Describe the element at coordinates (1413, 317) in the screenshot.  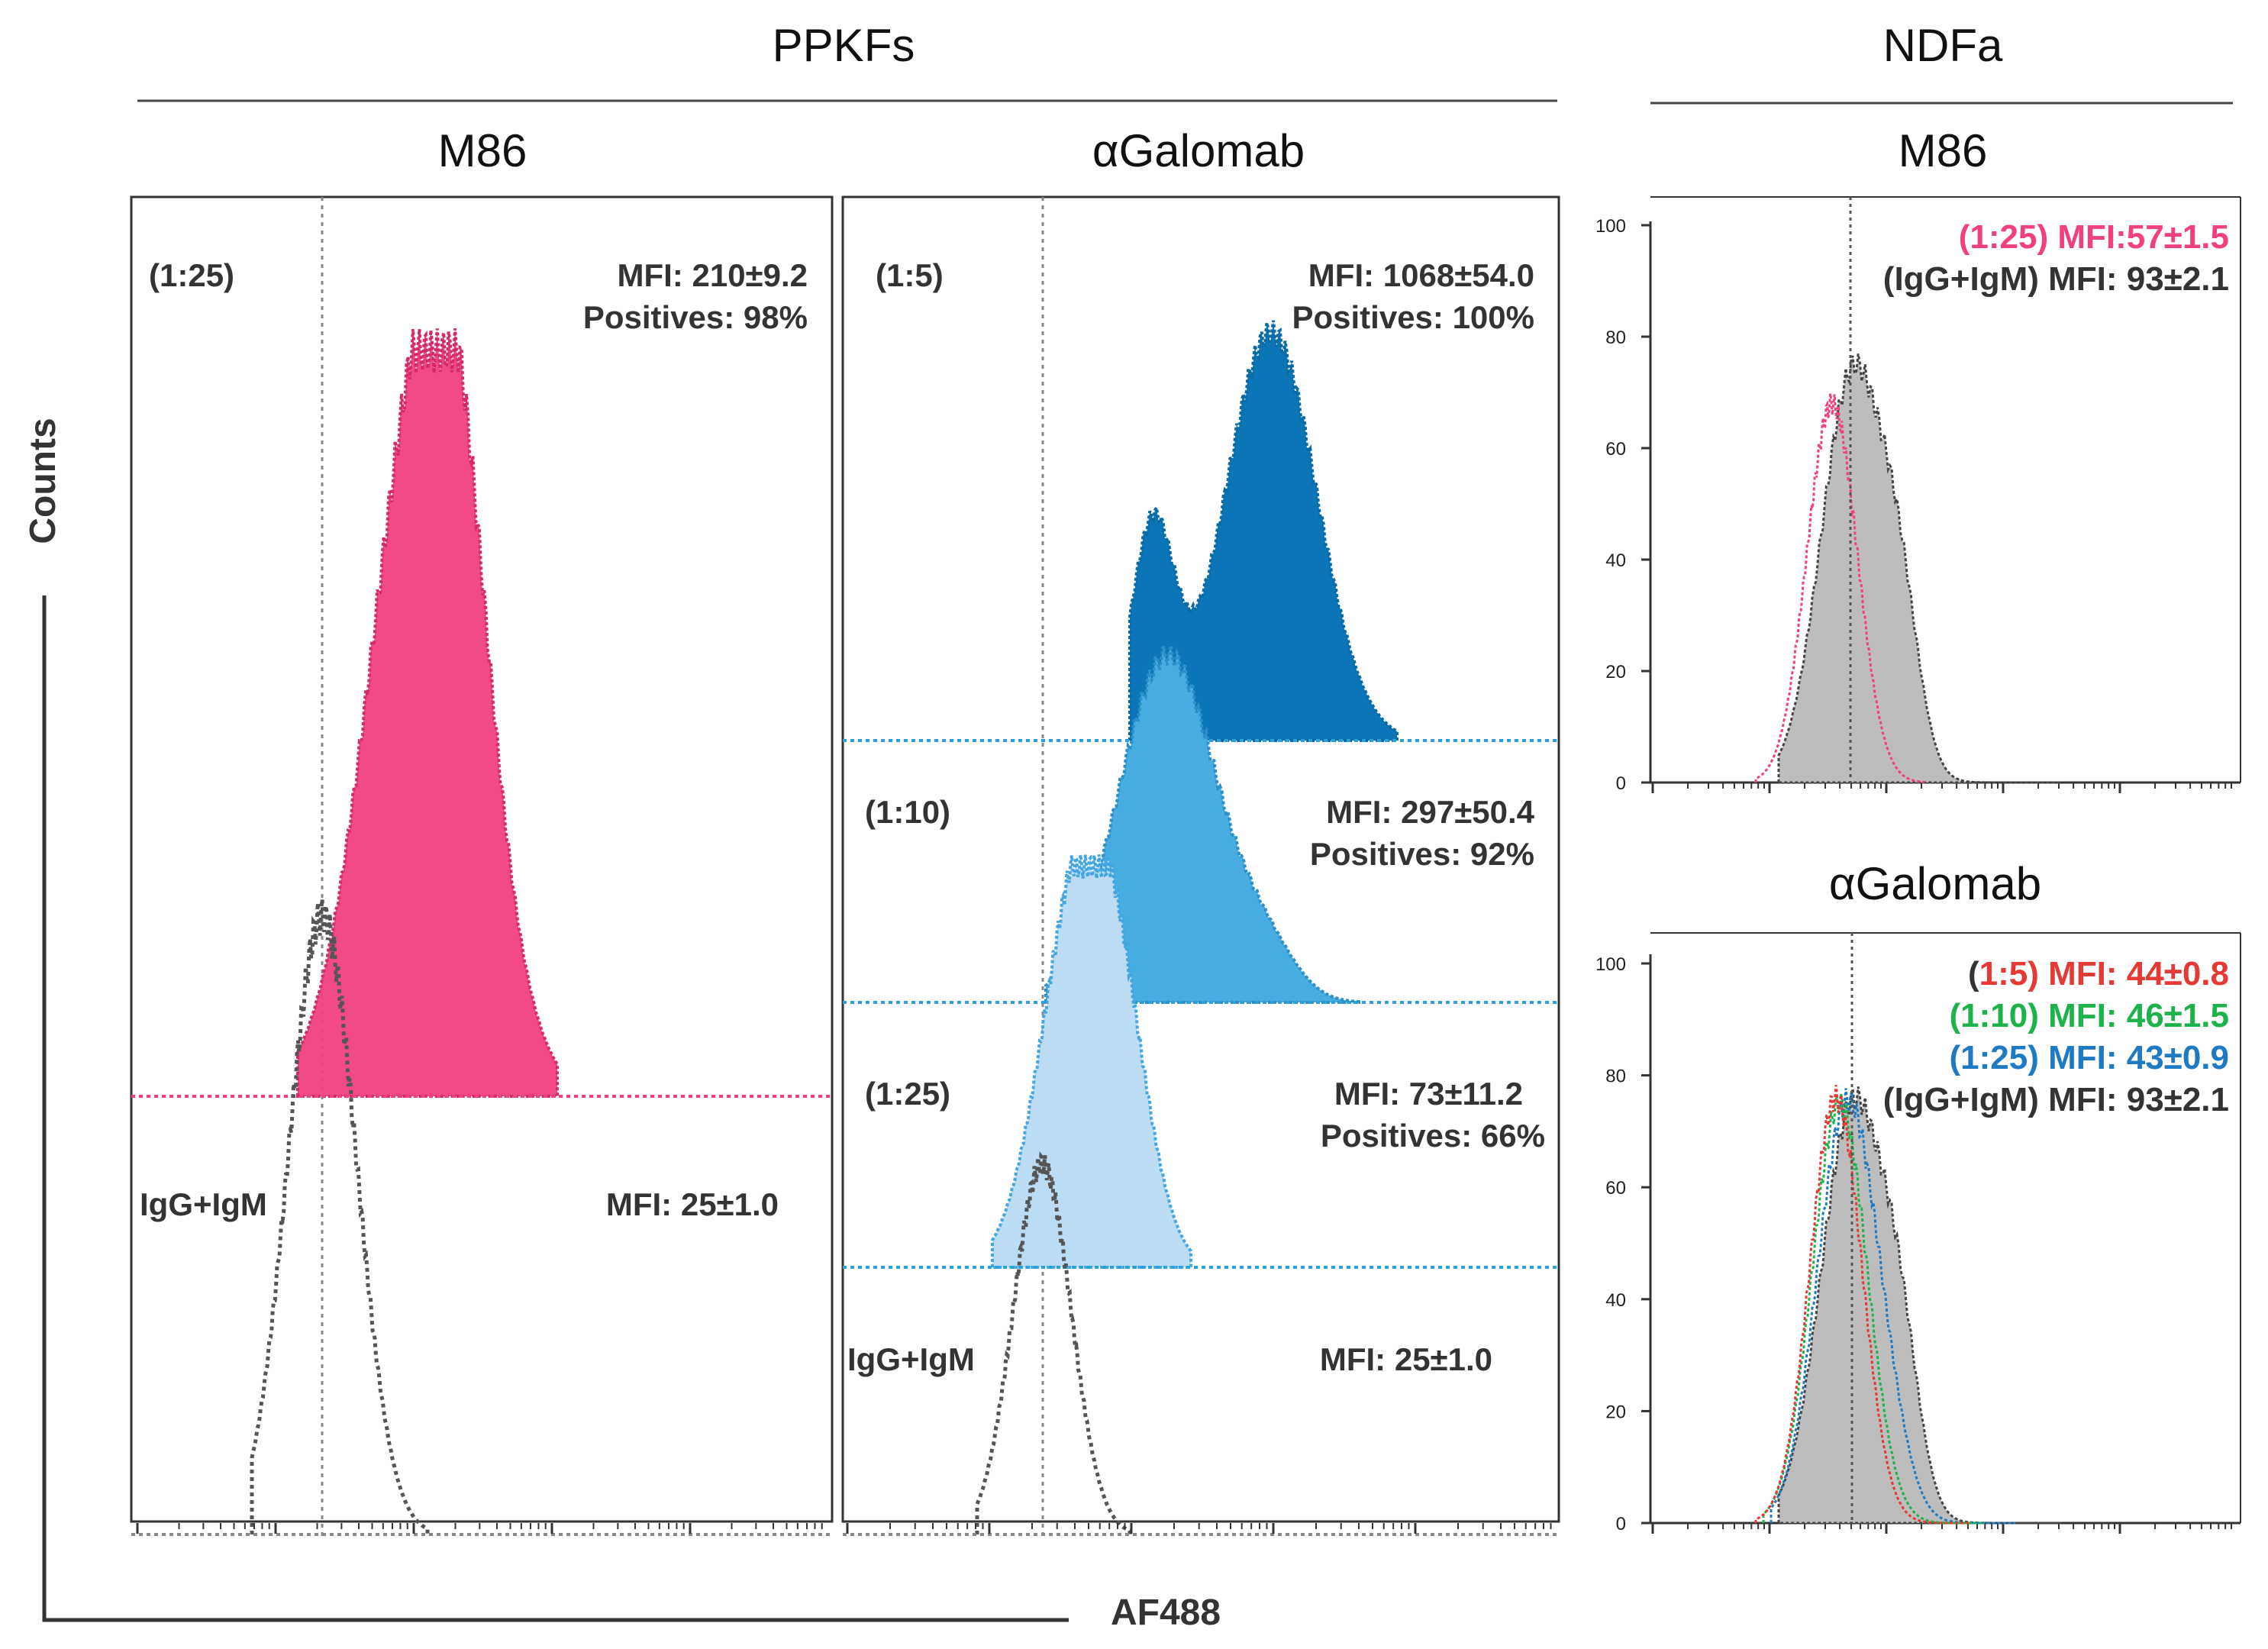
I see `positives-1-5: Positives: 100%` at that location.